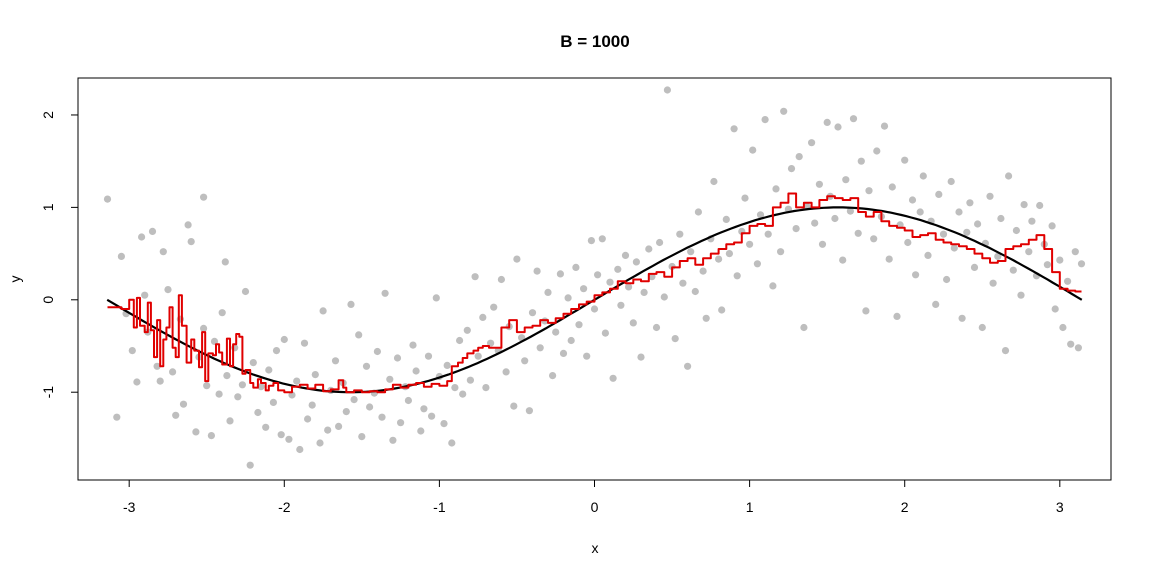 Image resolution: width=1152 pixels, height=576 pixels. I want to click on y-tick-label: -1, so click(48, 392).